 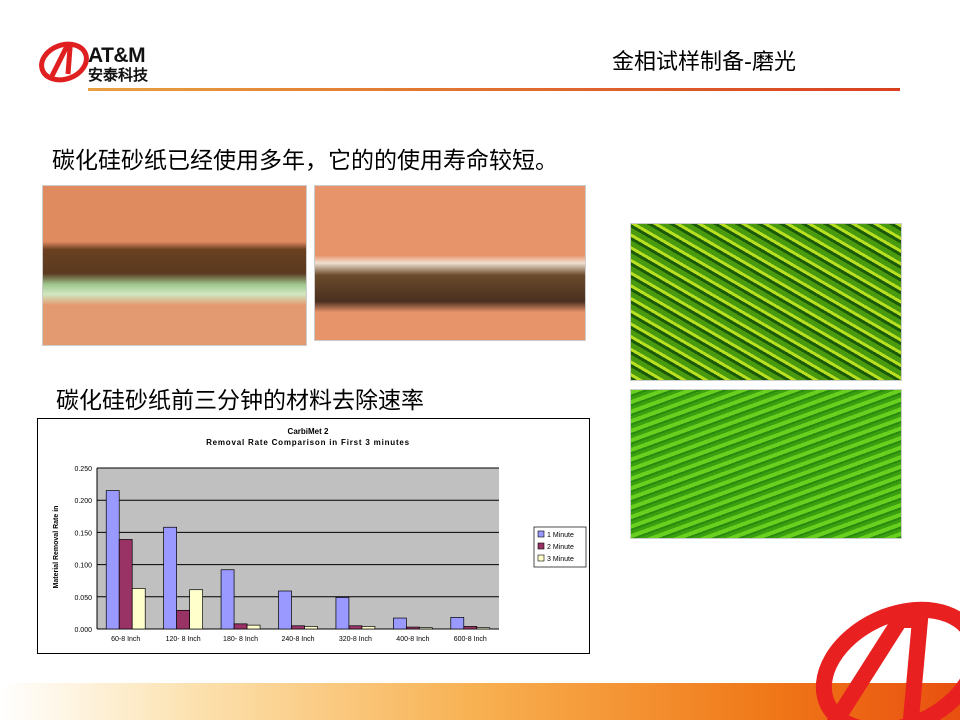 I want to click on logo-brand: AT&M, so click(x=117, y=55).